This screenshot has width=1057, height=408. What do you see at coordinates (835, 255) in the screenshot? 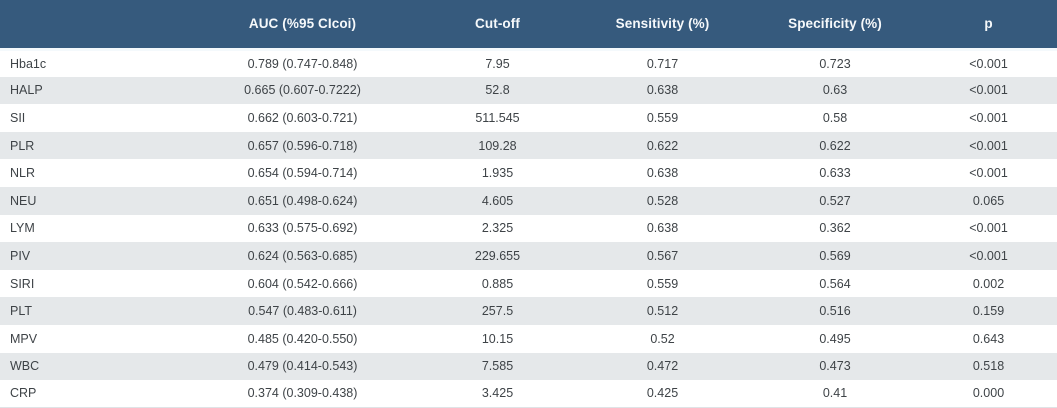
I see `cell-specificity: 0.569` at bounding box center [835, 255].